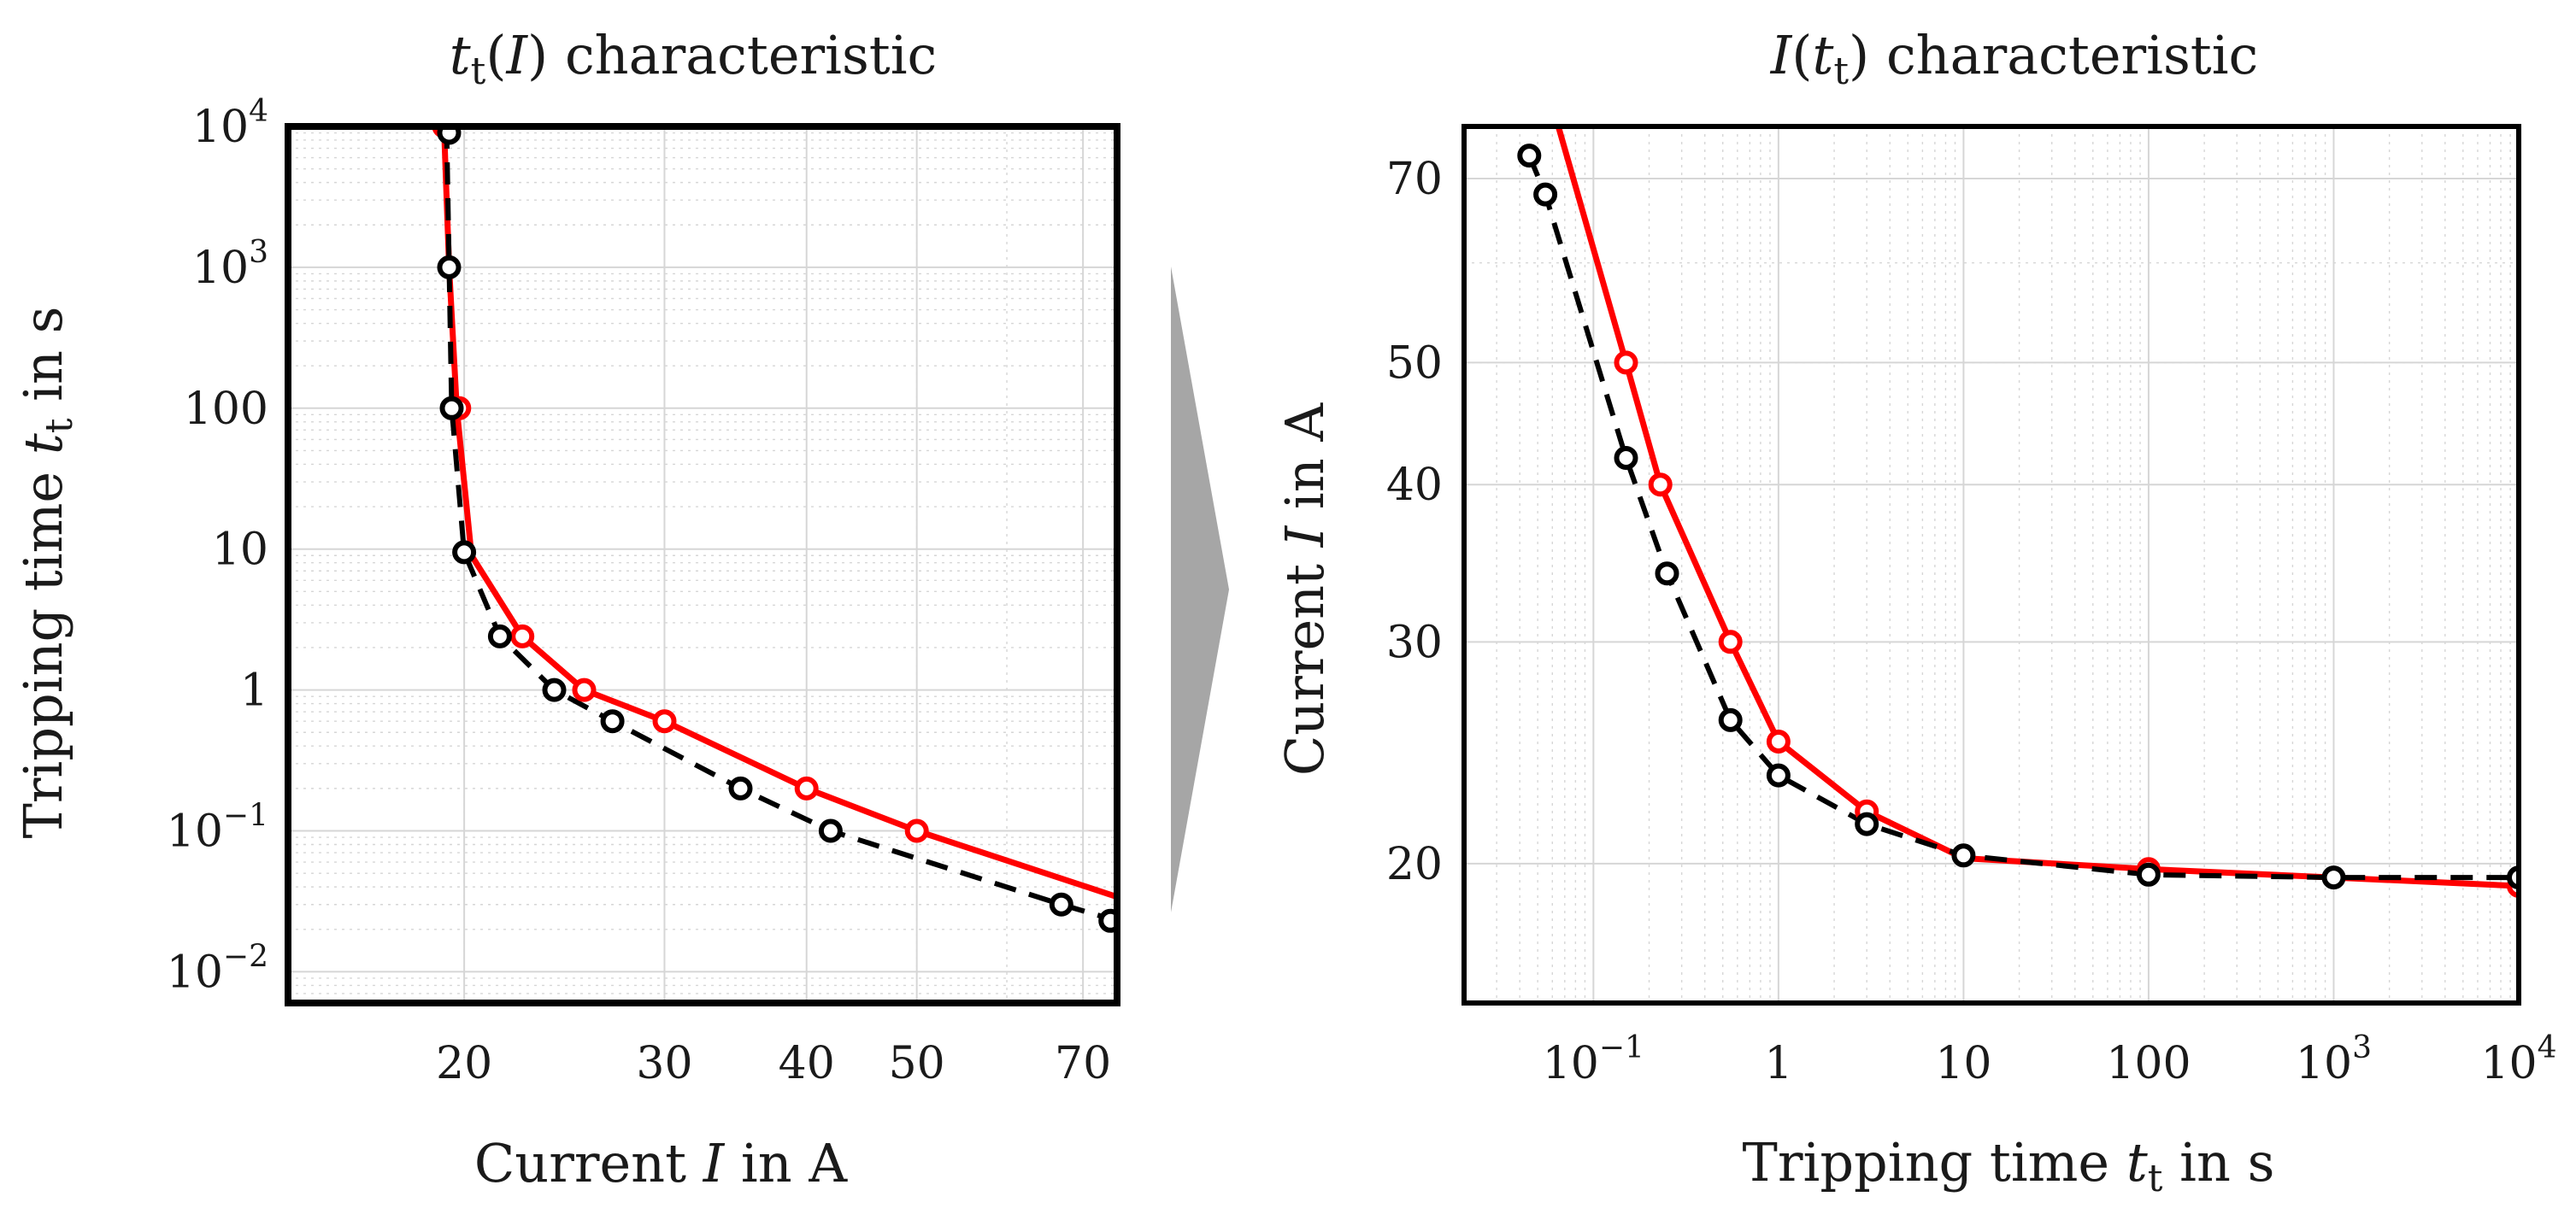 This screenshot has width=2576, height=1220. What do you see at coordinates (217, 969) in the screenshot?
I see `y-tick-label-left: 10⁻²` at bounding box center [217, 969].